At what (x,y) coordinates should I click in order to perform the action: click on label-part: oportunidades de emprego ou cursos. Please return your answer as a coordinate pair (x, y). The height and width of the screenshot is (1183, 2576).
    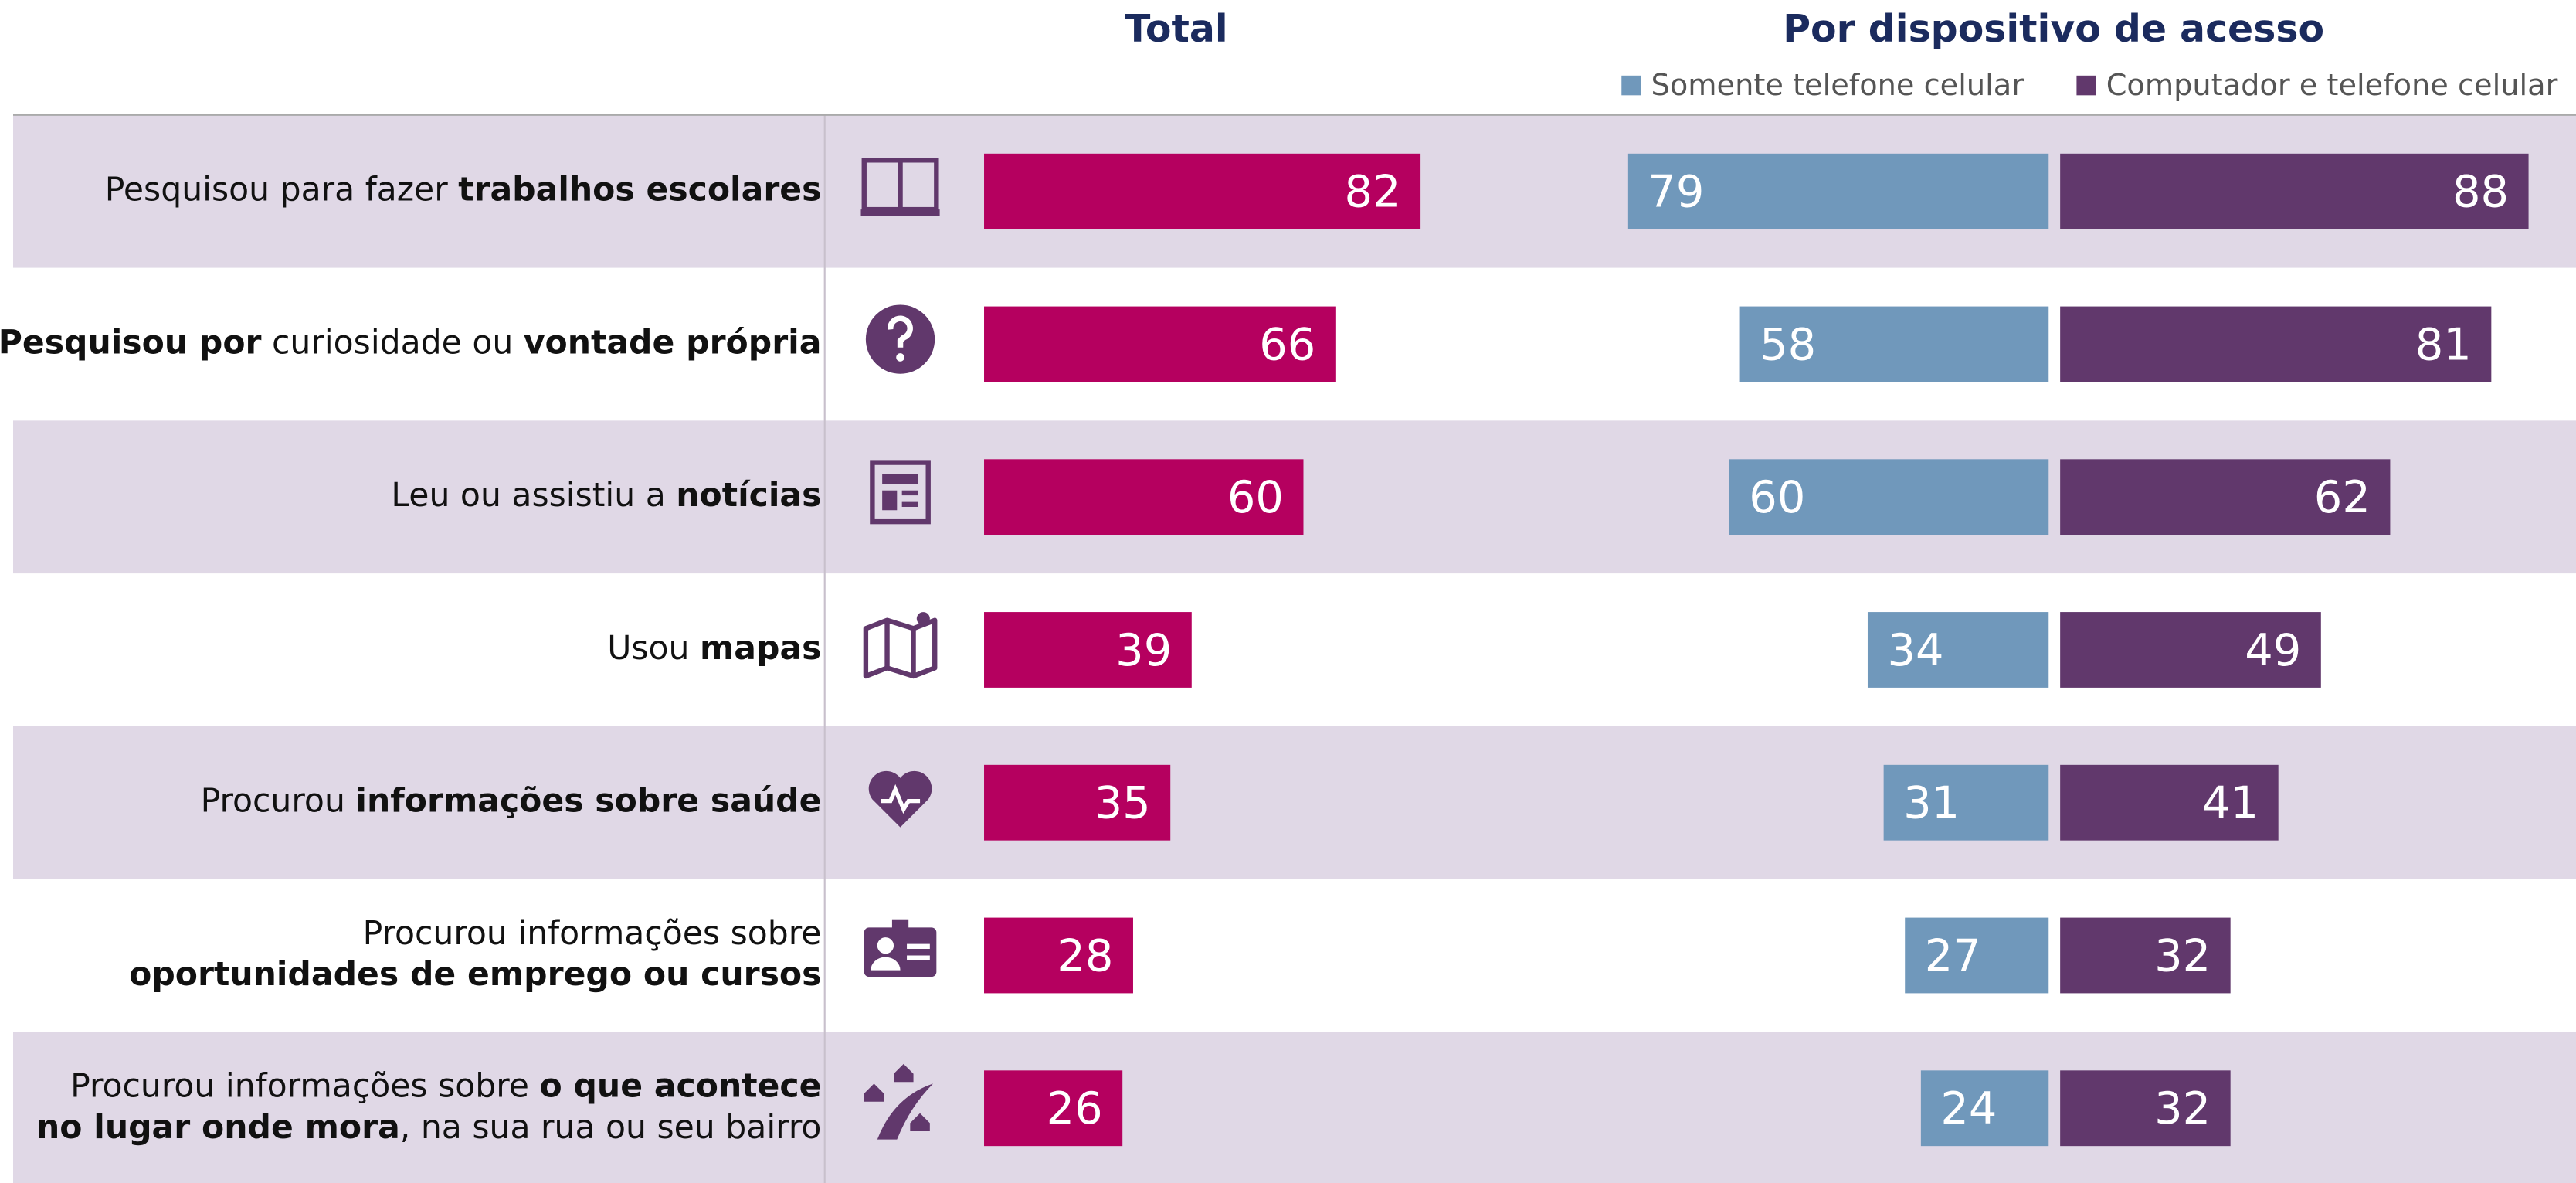
    Looking at the image, I should click on (475, 975).